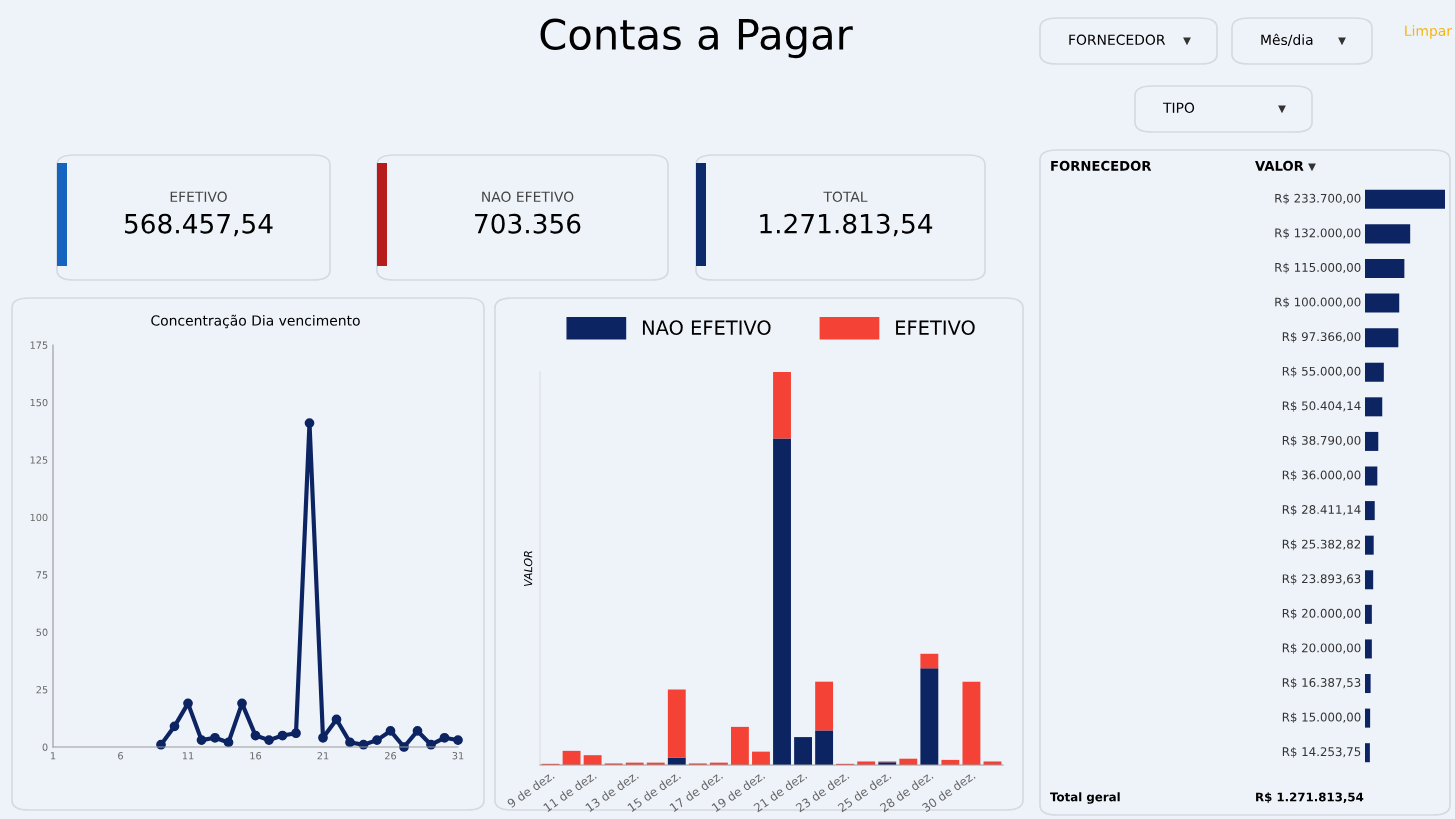  What do you see at coordinates (1279, 165) in the screenshot?
I see `text: VALOR` at bounding box center [1279, 165].